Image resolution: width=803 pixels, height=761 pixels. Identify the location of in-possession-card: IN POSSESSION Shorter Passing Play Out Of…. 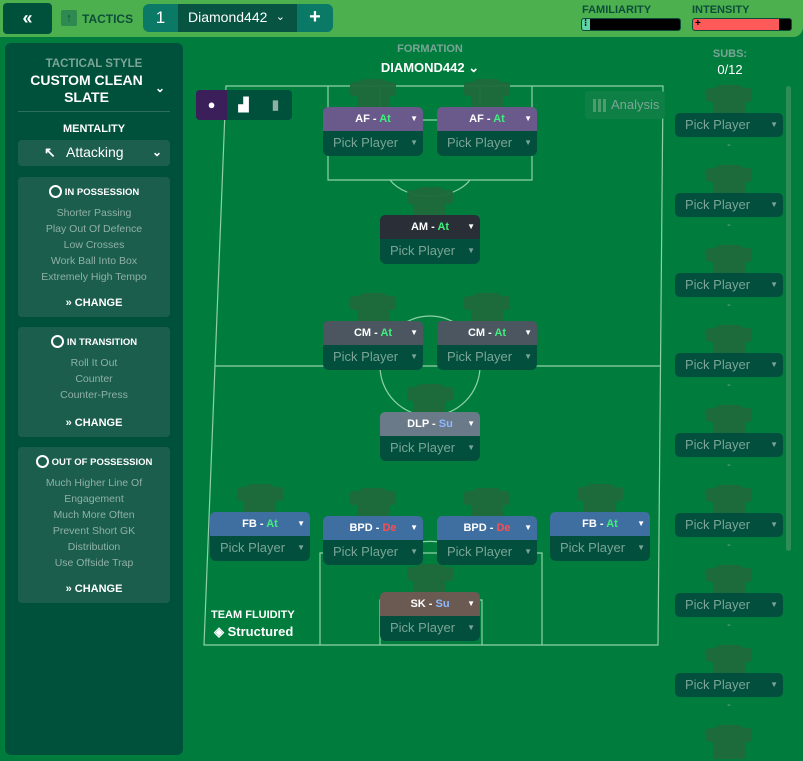
(94, 247).